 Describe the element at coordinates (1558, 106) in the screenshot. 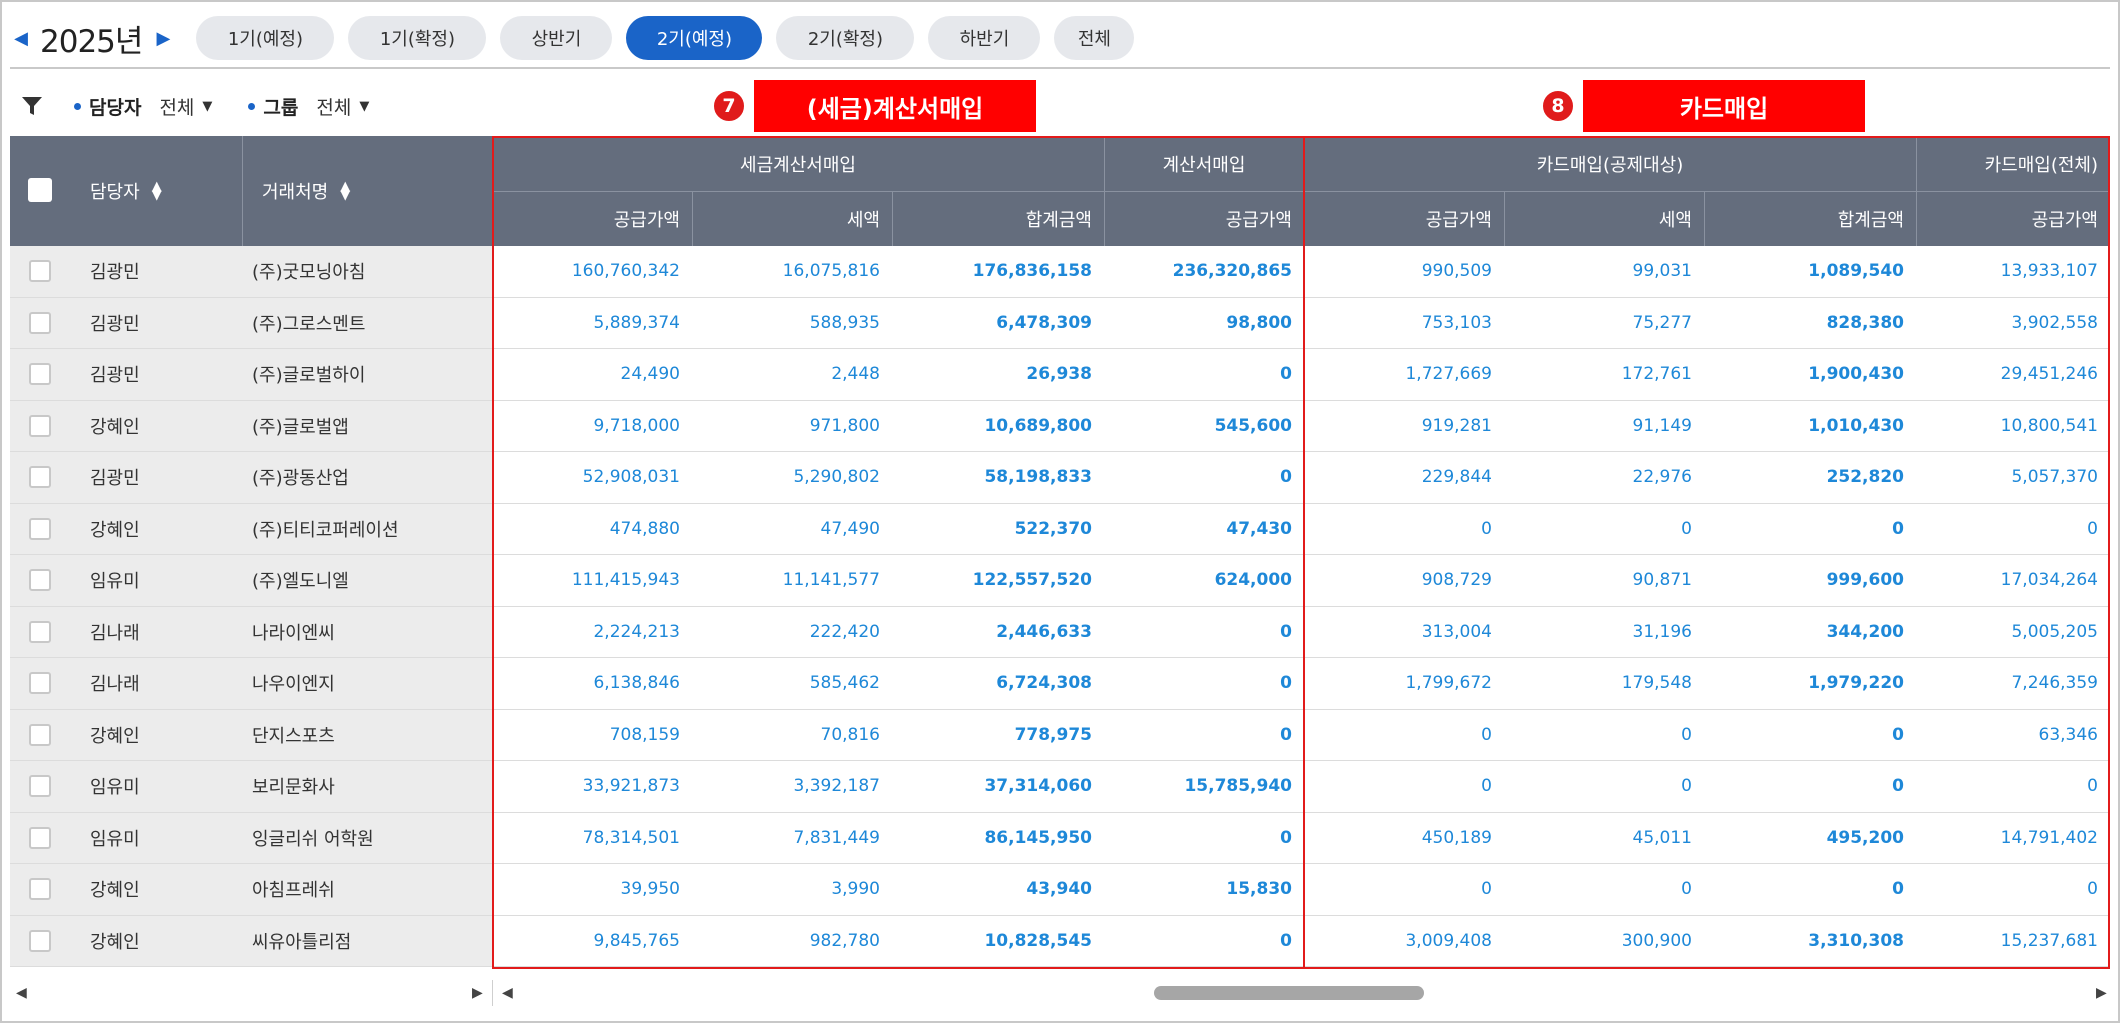

I see `callout-number: 8` at that location.